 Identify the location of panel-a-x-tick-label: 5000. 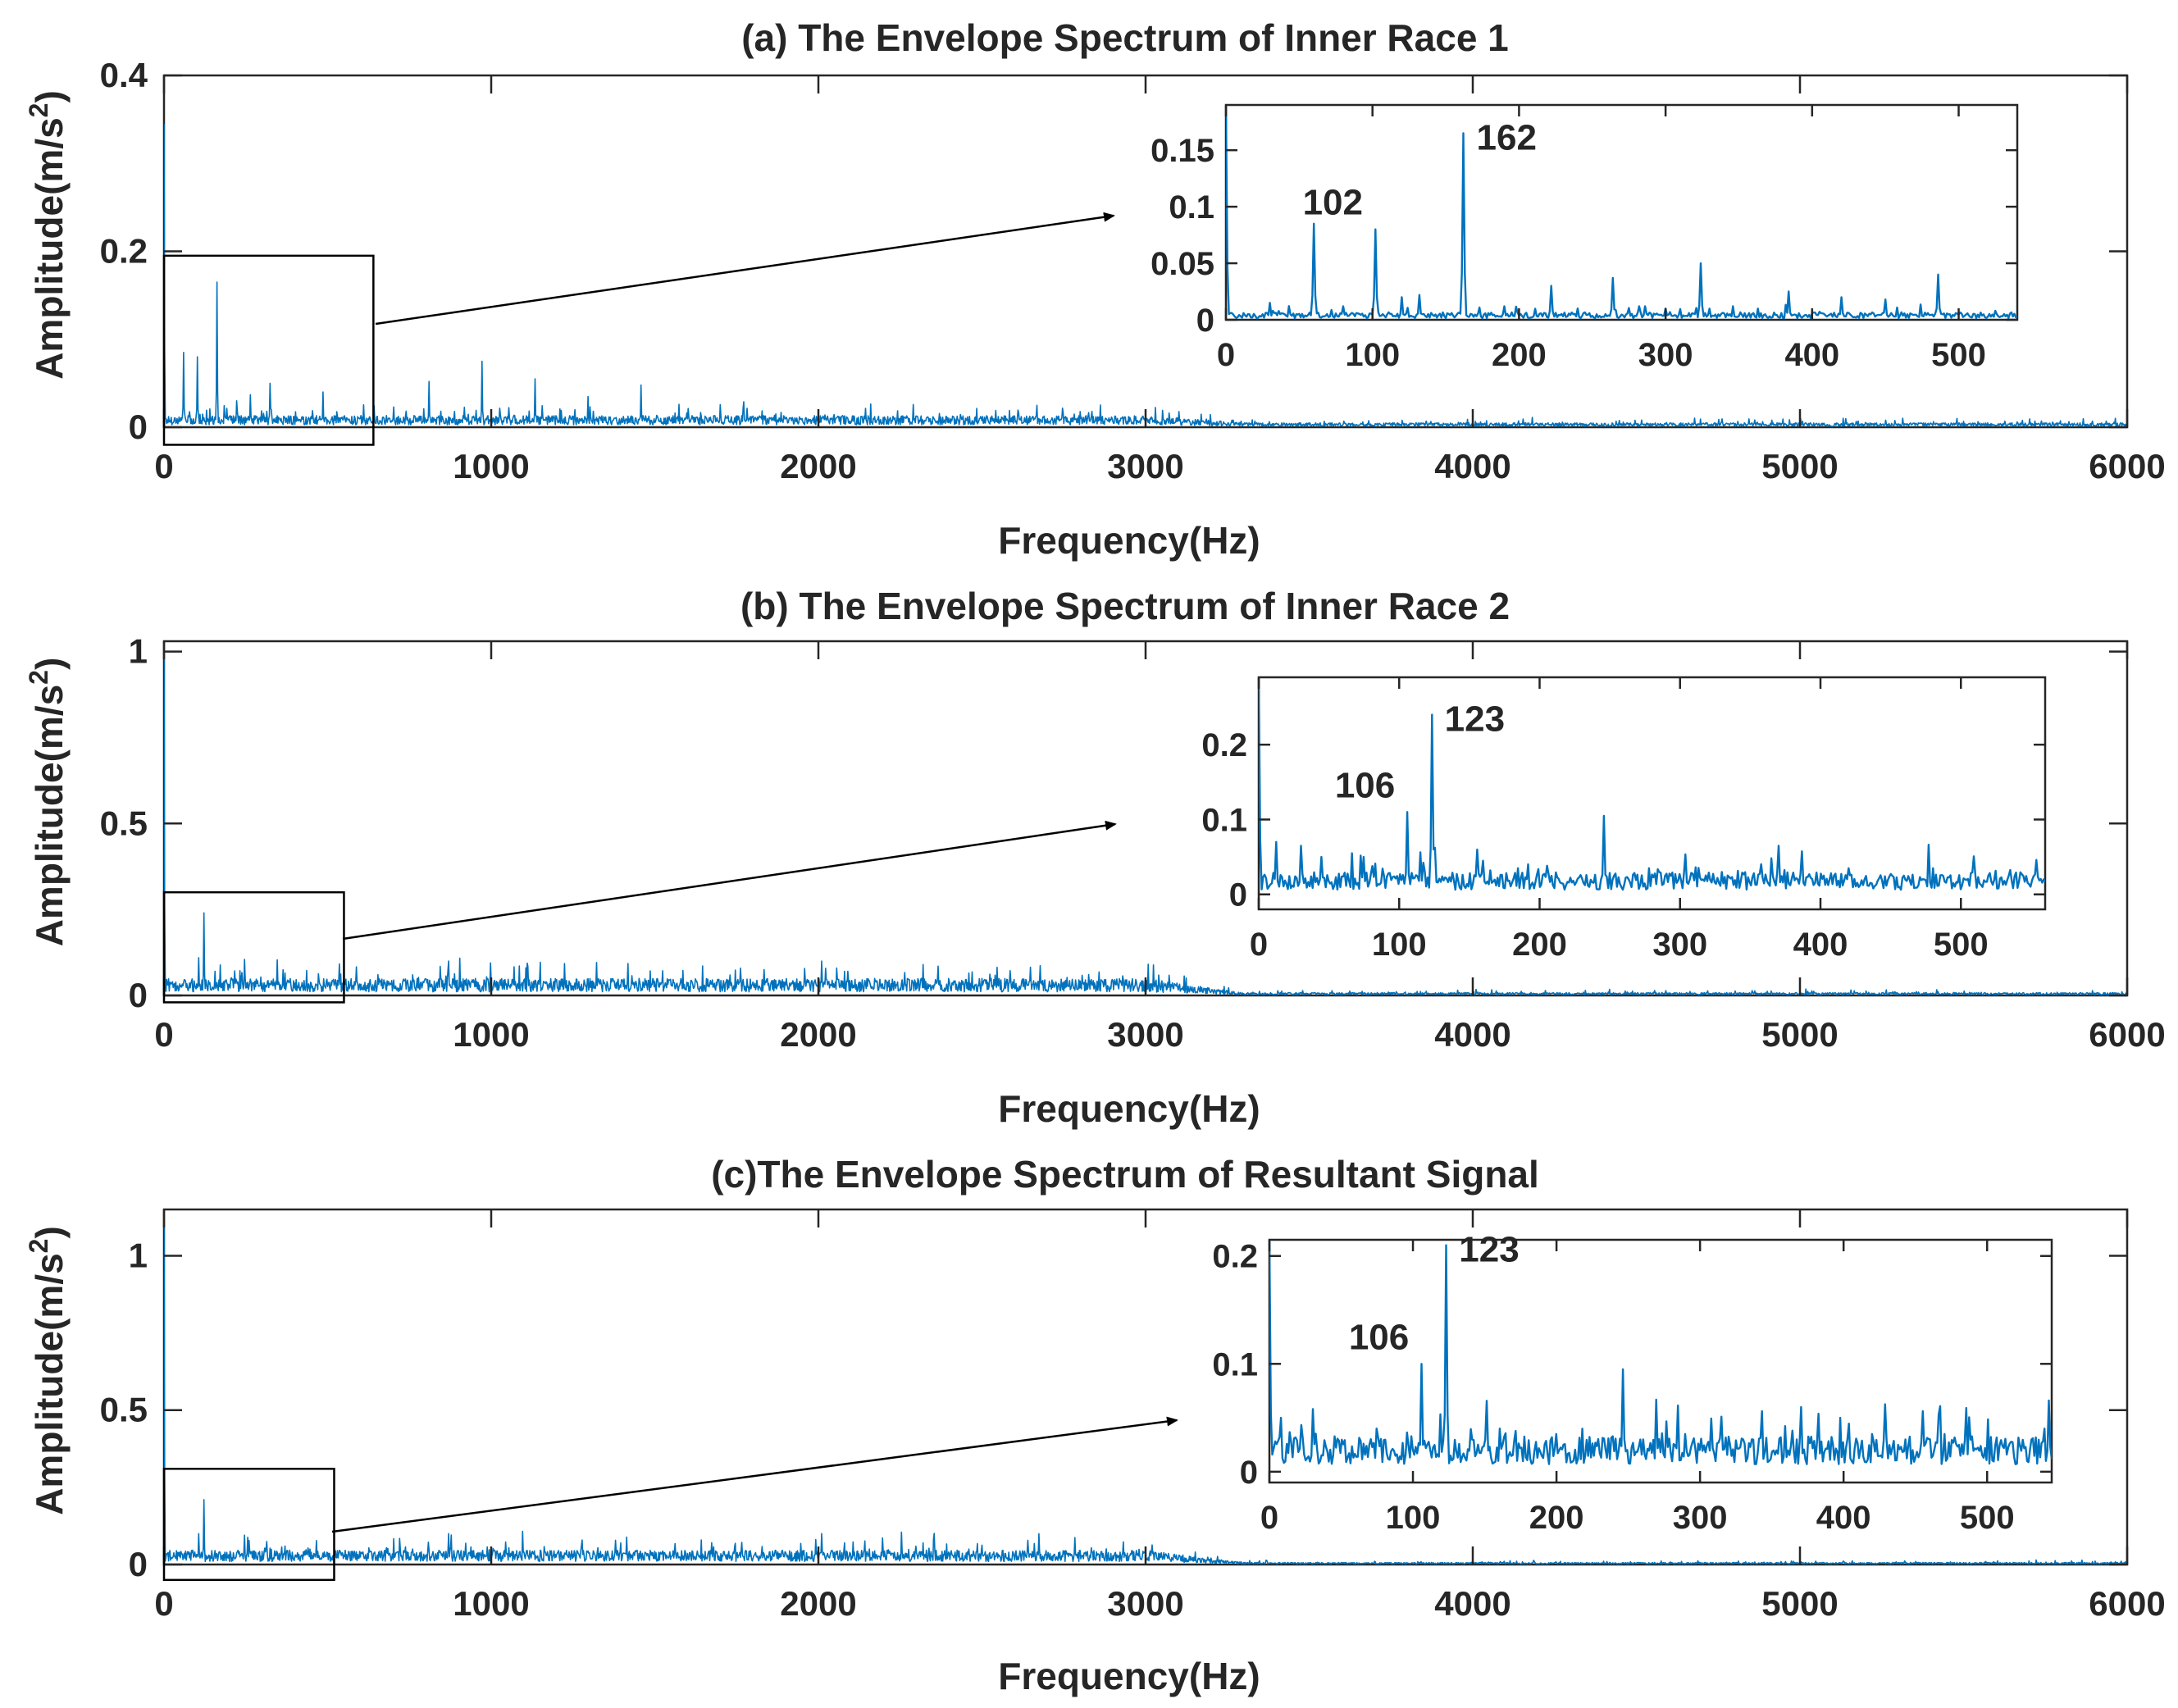
(1799, 466).